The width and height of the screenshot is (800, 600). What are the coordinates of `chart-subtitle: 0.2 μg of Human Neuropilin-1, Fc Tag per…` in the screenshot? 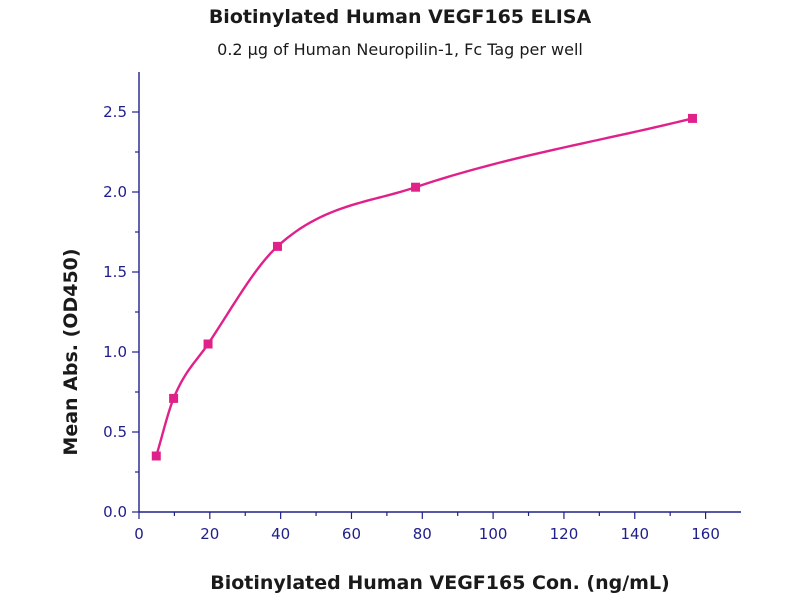 It's located at (400, 49).